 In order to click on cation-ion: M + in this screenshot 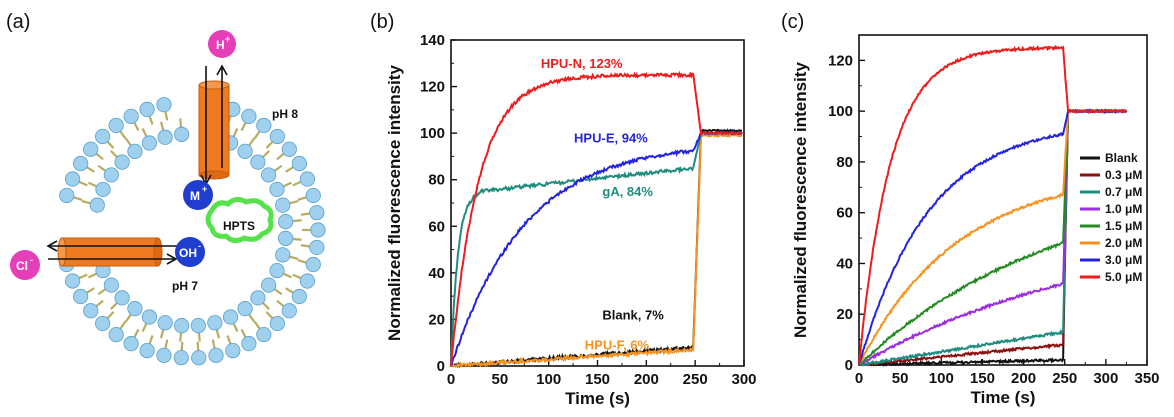, I will do `click(198, 195)`.